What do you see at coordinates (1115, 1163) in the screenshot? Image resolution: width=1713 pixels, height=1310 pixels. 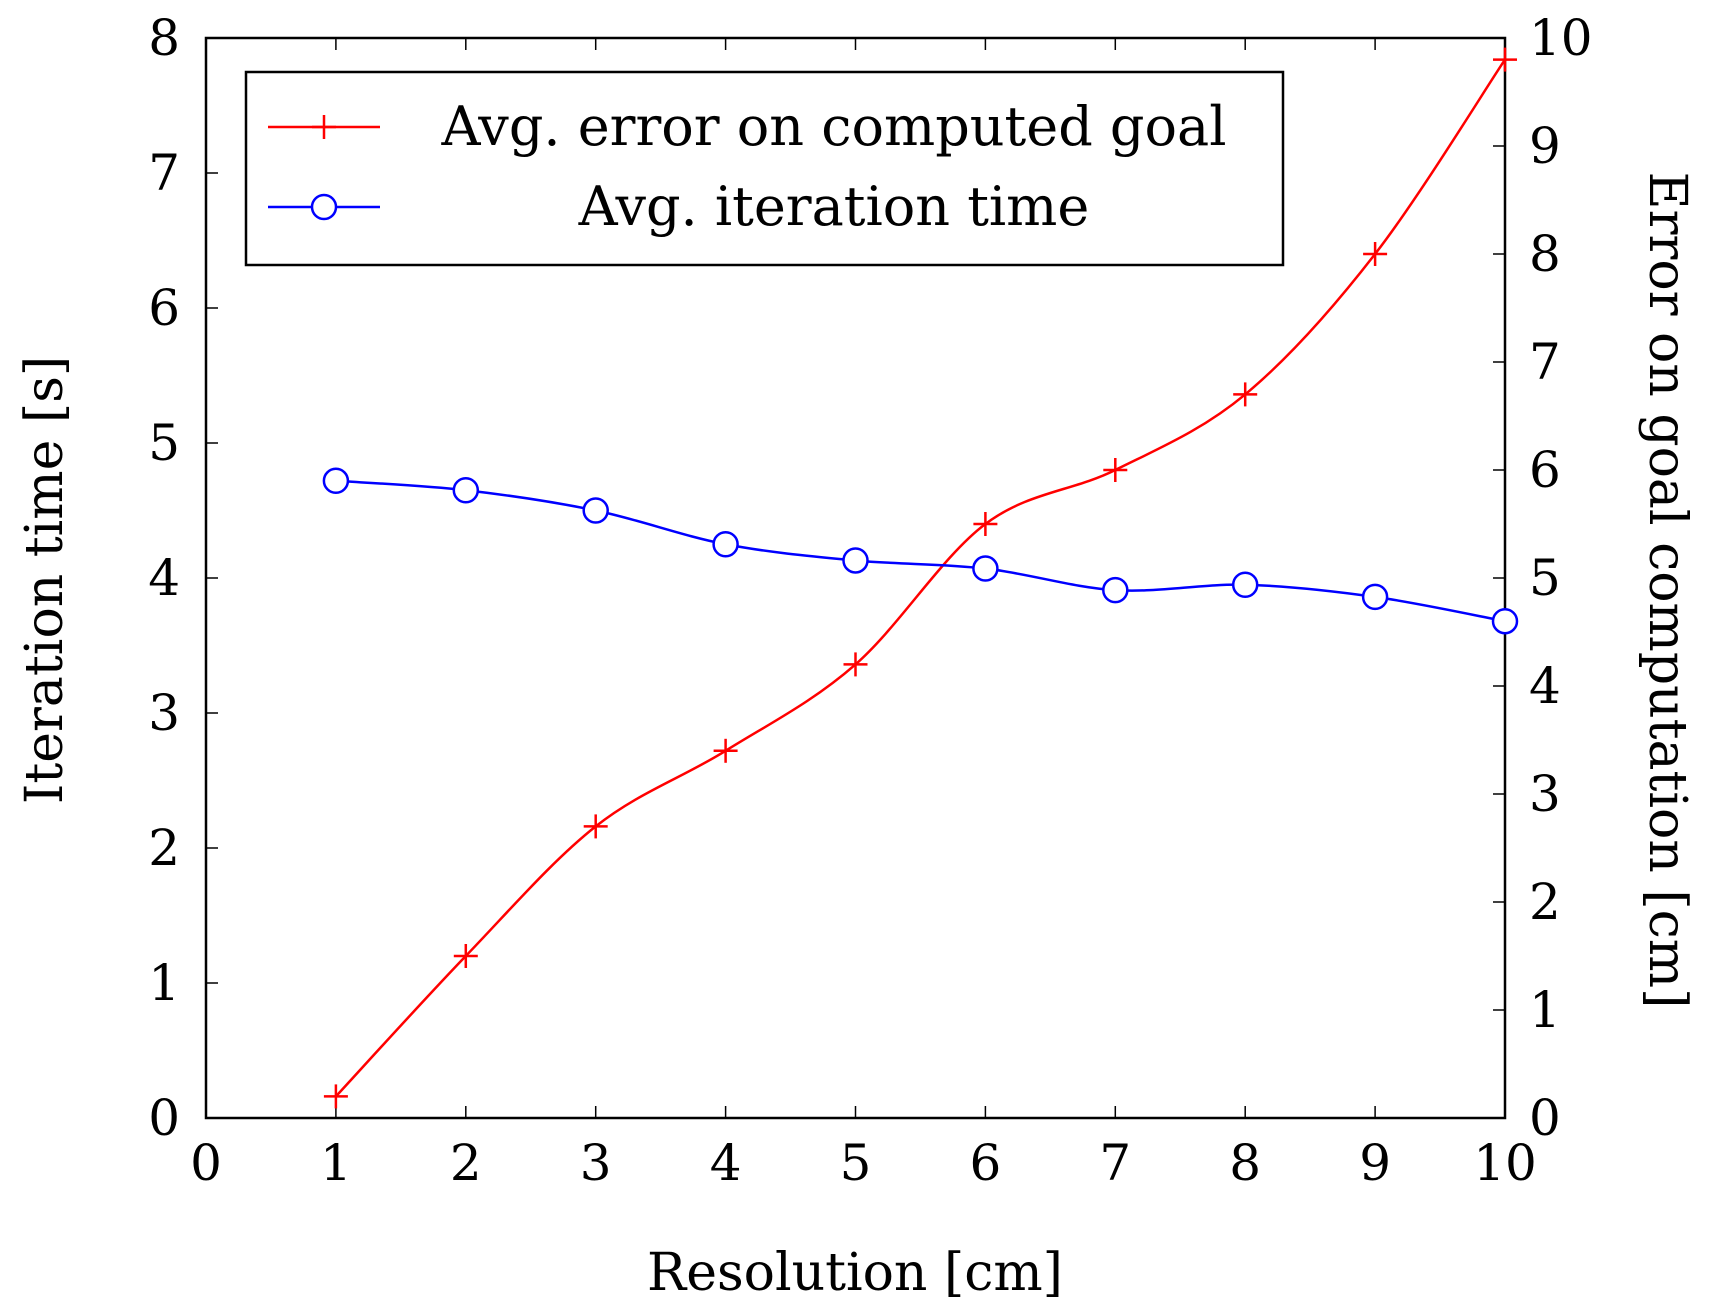 I see `x-tick-label: 7` at bounding box center [1115, 1163].